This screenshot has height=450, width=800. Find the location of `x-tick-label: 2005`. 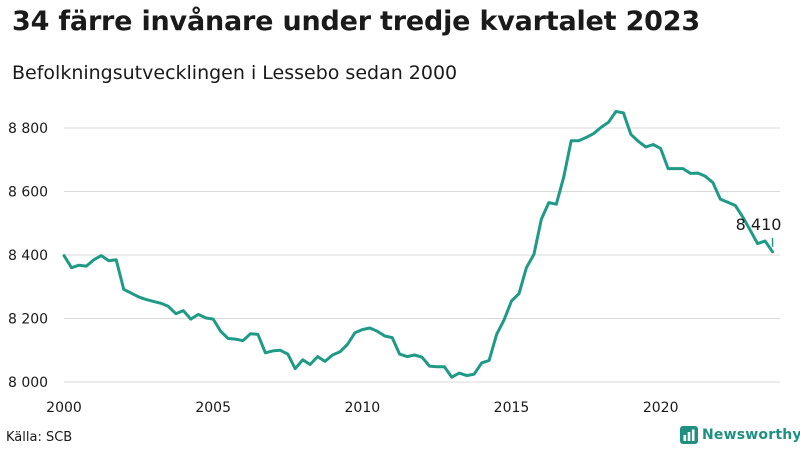

x-tick-label: 2005 is located at coordinates (213, 408).